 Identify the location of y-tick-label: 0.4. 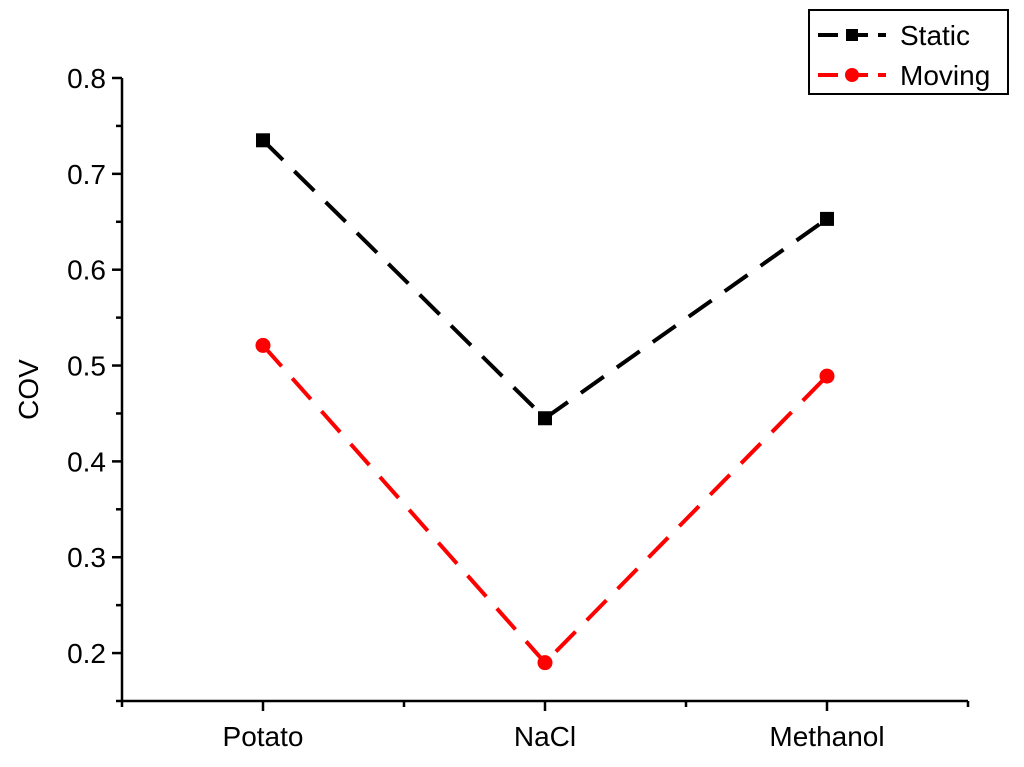
(86, 461).